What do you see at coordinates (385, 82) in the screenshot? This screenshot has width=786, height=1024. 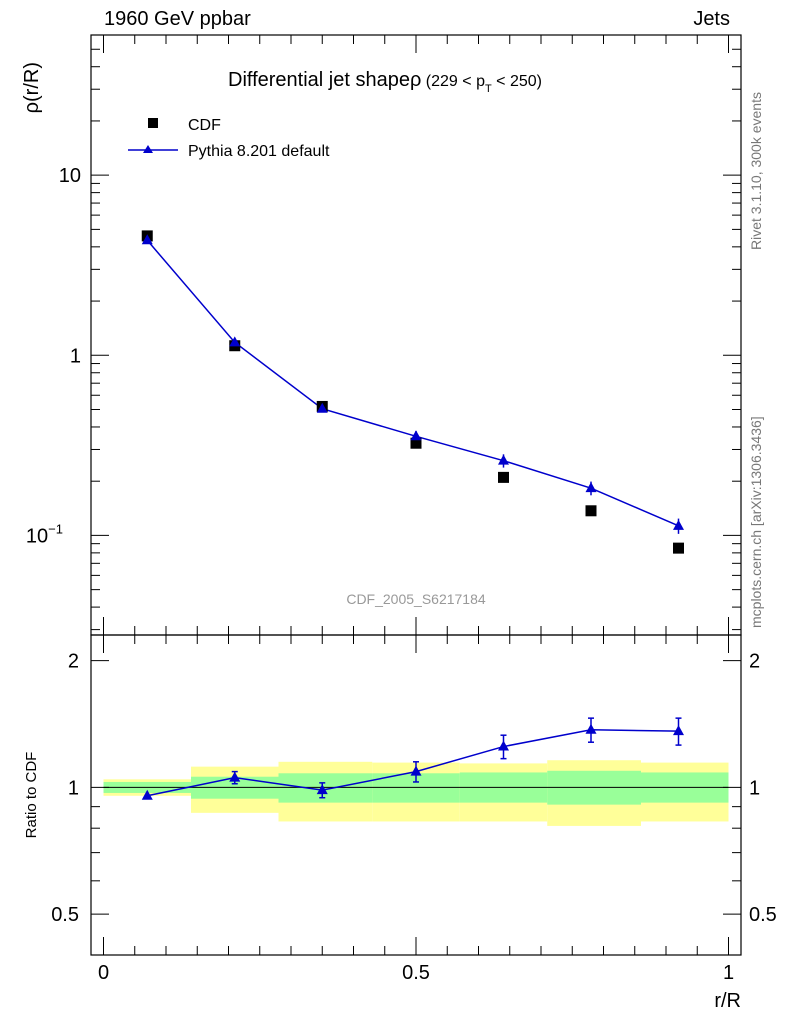 I see `chart-title: Differential jet shapeρ (229 < pT < 250)` at bounding box center [385, 82].